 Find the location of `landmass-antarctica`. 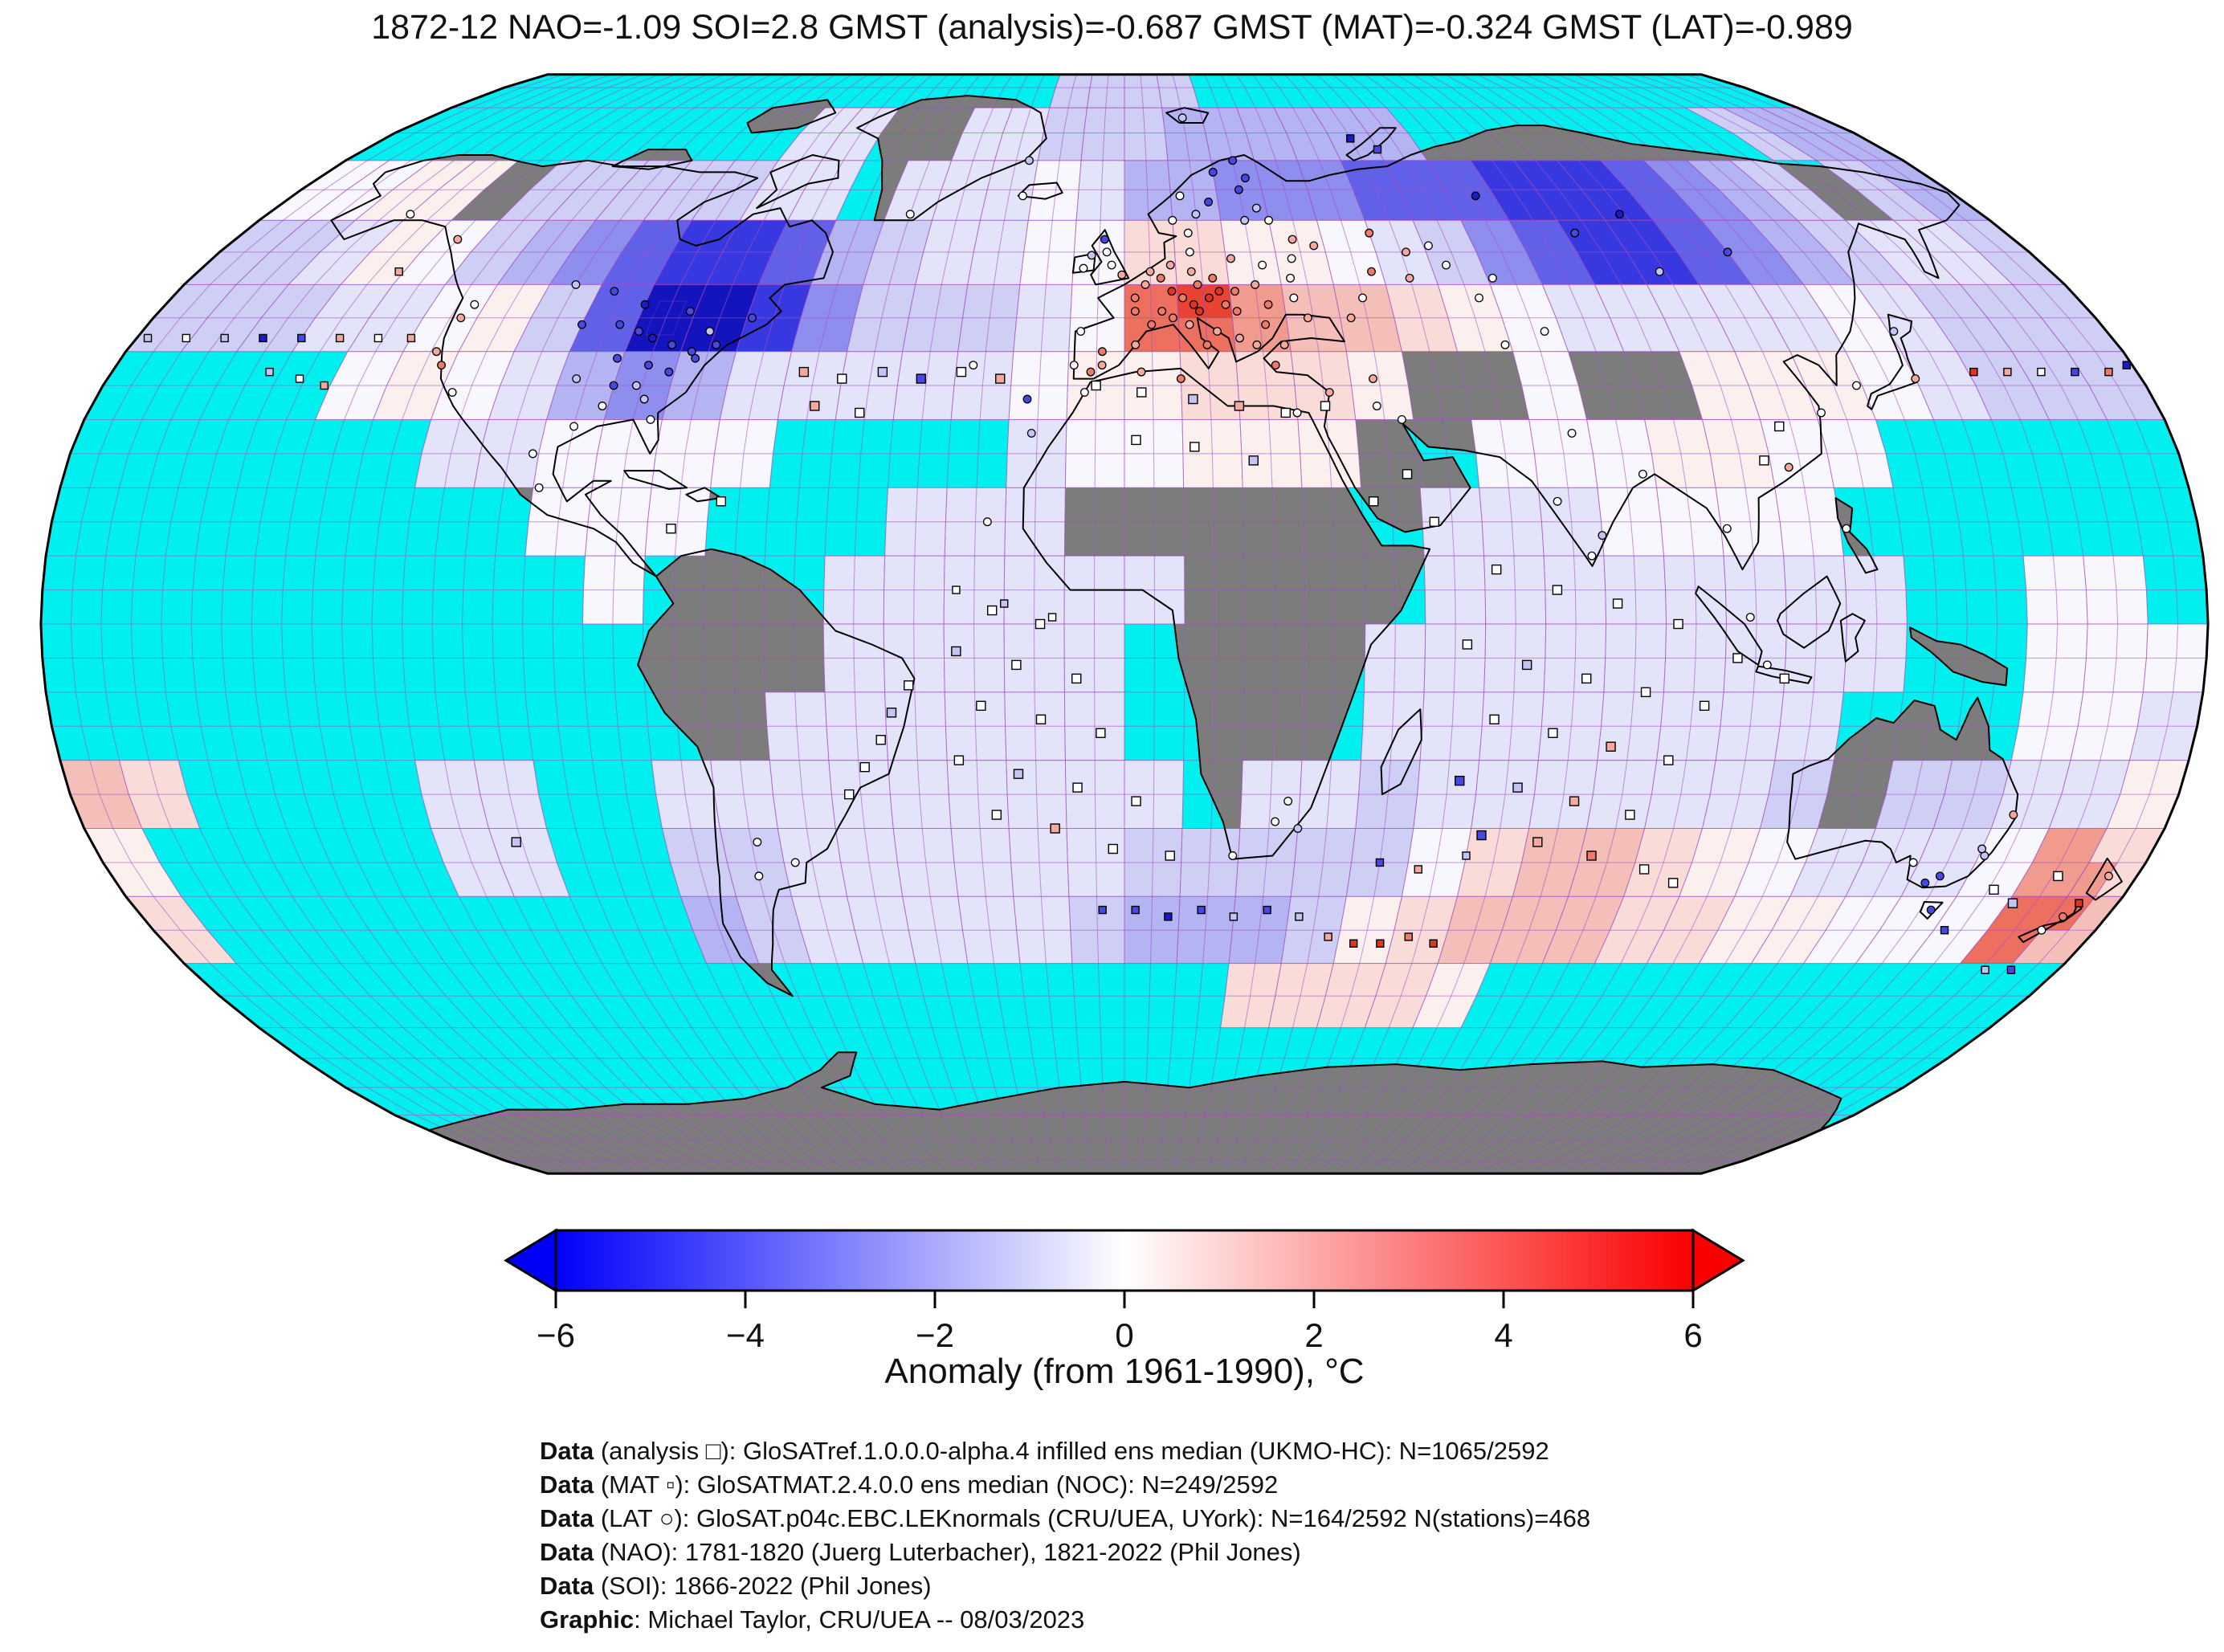

landmass-antarctica is located at coordinates (1135, 1113).